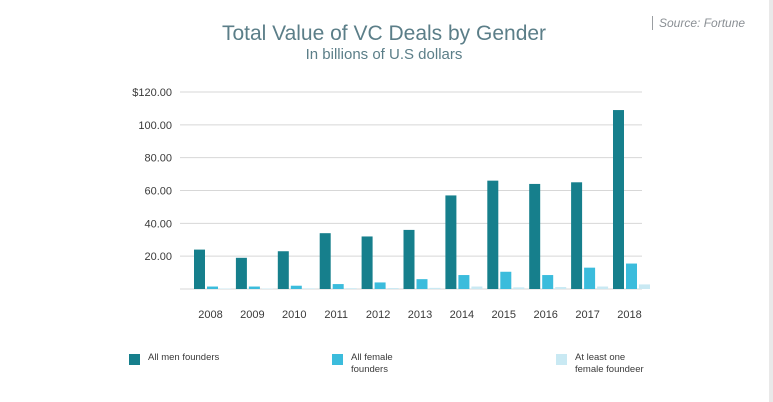  What do you see at coordinates (587, 315) in the screenshot?
I see `x-tick-label-2017: 2017` at bounding box center [587, 315].